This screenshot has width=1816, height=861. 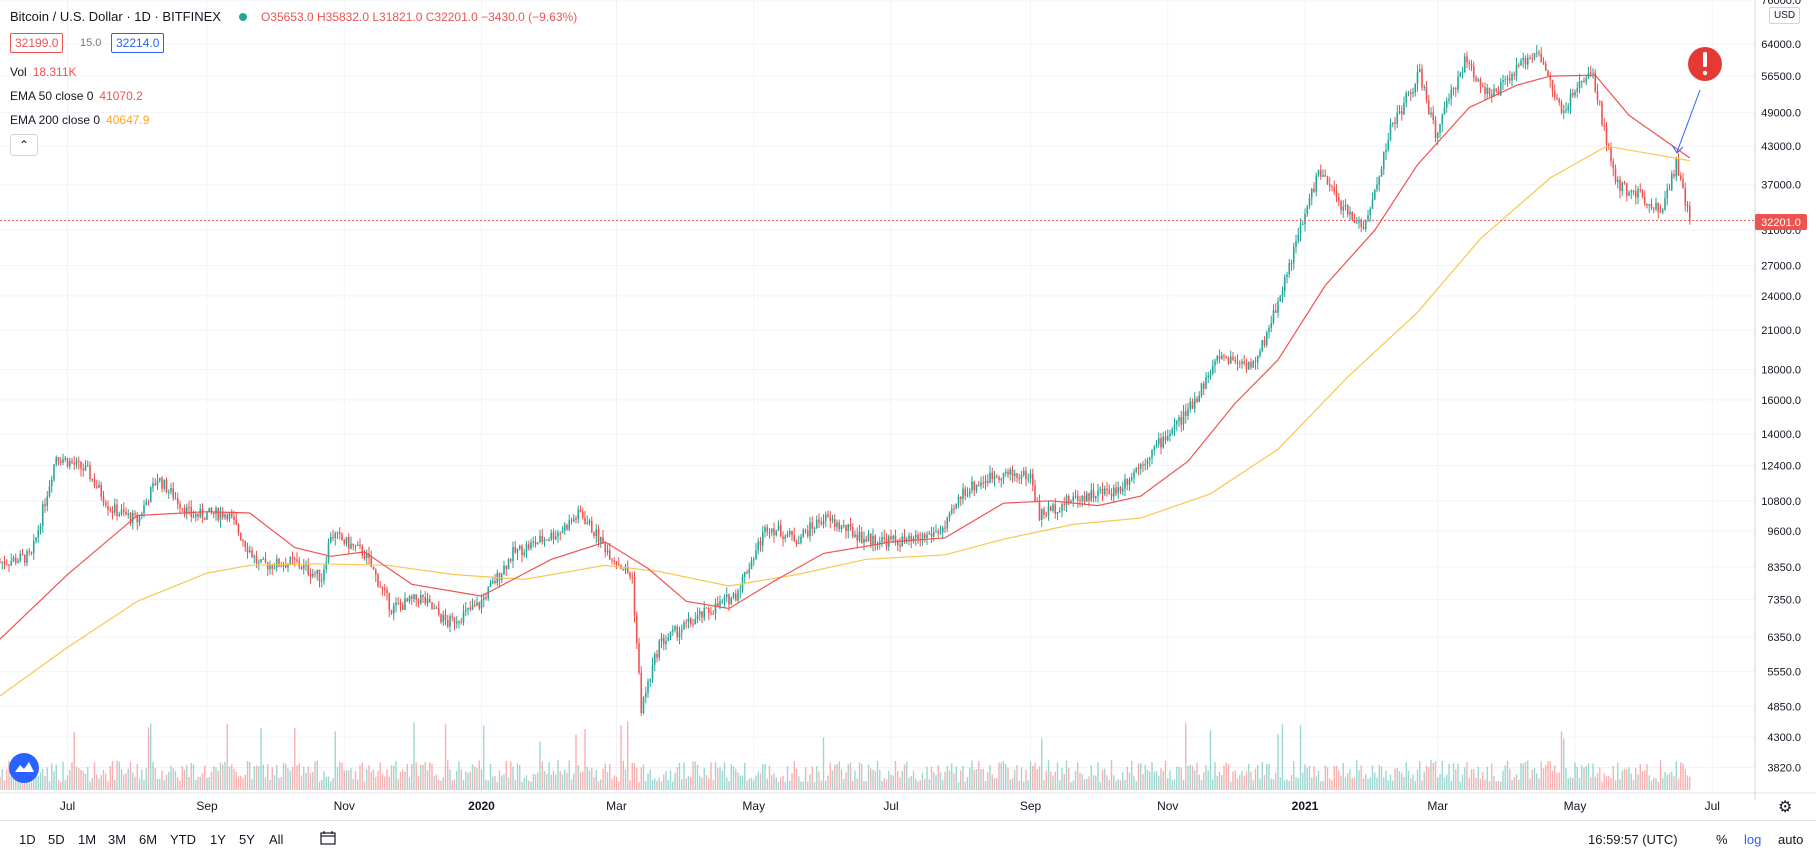 What do you see at coordinates (328, 838) in the screenshot?
I see `calendar-range-icon` at bounding box center [328, 838].